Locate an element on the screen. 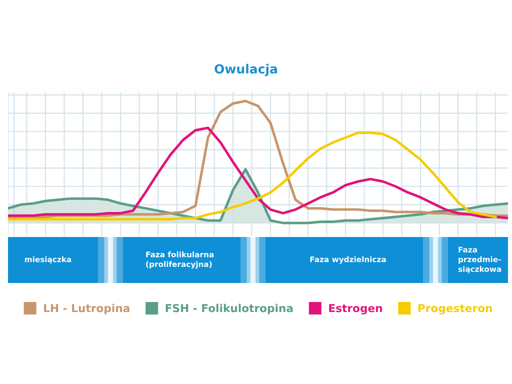 This screenshot has height=384, width=512. legend-label: FSH - Folikulotropina is located at coordinates (229, 309).